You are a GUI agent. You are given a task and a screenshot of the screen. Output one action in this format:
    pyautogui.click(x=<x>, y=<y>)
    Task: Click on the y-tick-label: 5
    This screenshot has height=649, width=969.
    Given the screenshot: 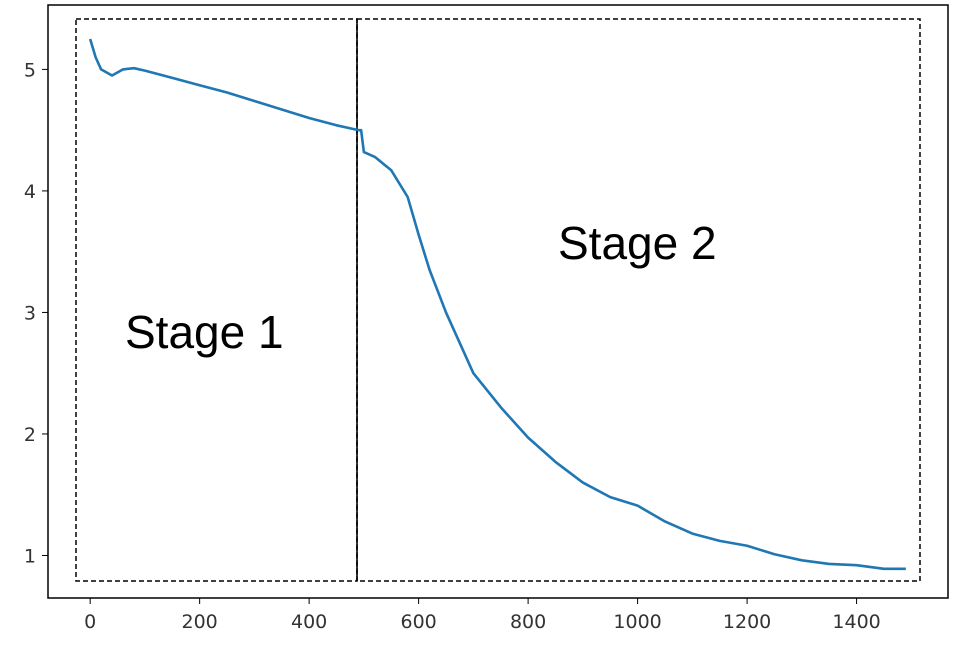 What is the action you would take?
    pyautogui.click(x=30, y=70)
    